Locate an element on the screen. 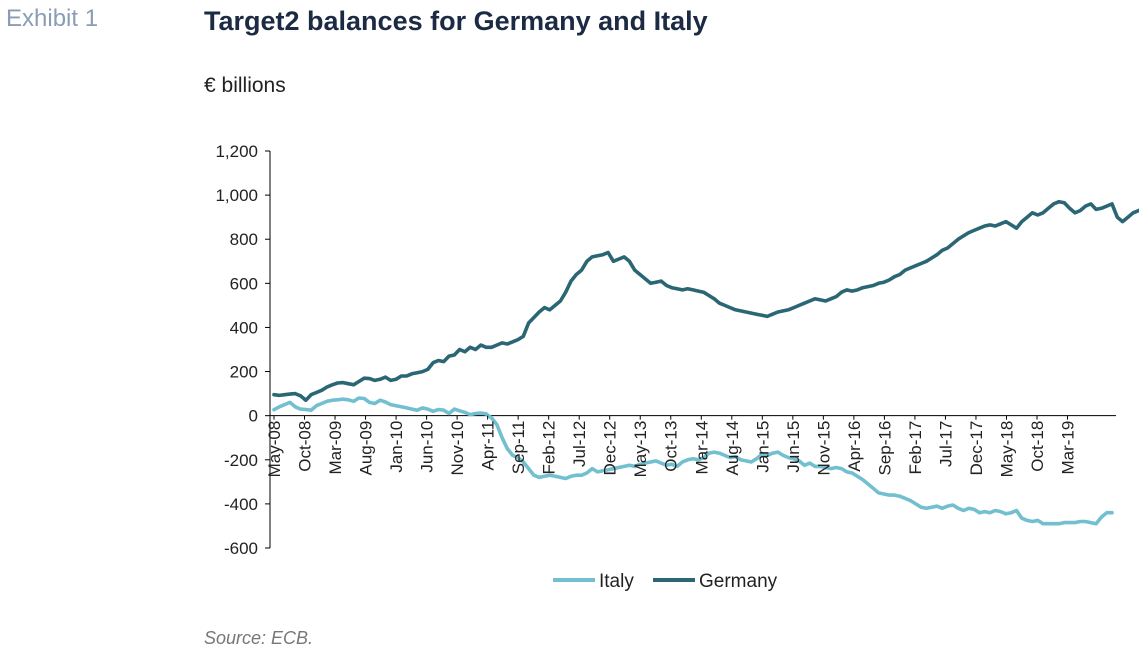  y-tick-label: 600 is located at coordinates (244, 283).